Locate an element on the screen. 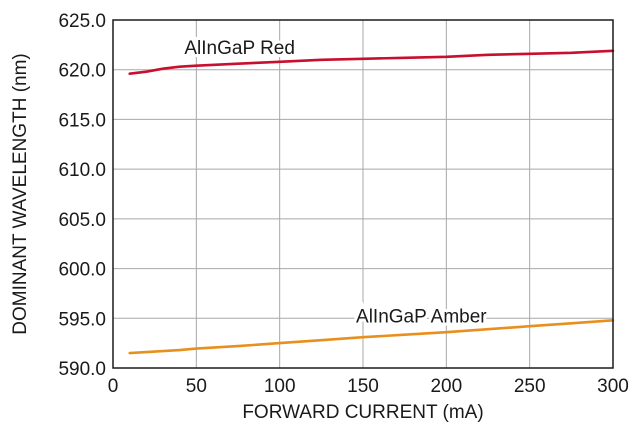 This screenshot has height=434, width=637. y-tick-label: 590.0 is located at coordinates (82, 369).